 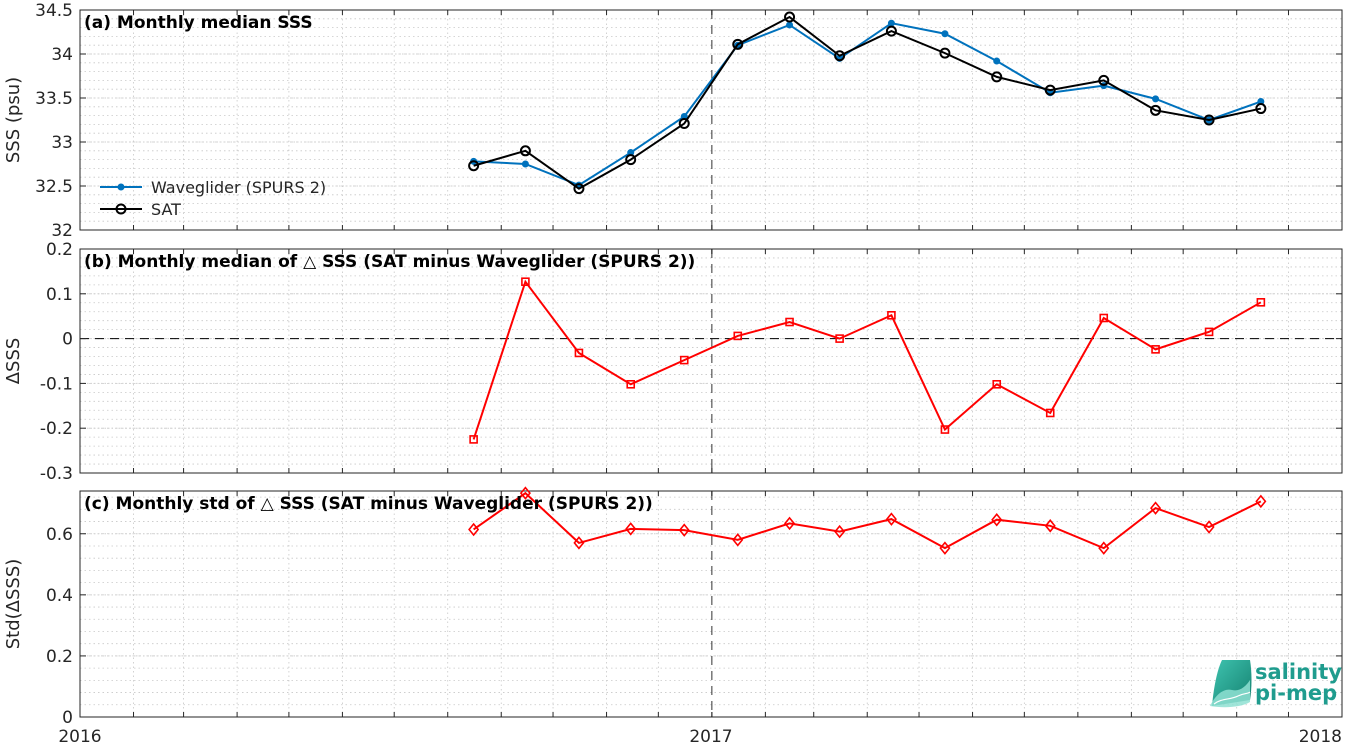 What do you see at coordinates (62, 55) in the screenshot?
I see `y-tick-label: 34` at bounding box center [62, 55].